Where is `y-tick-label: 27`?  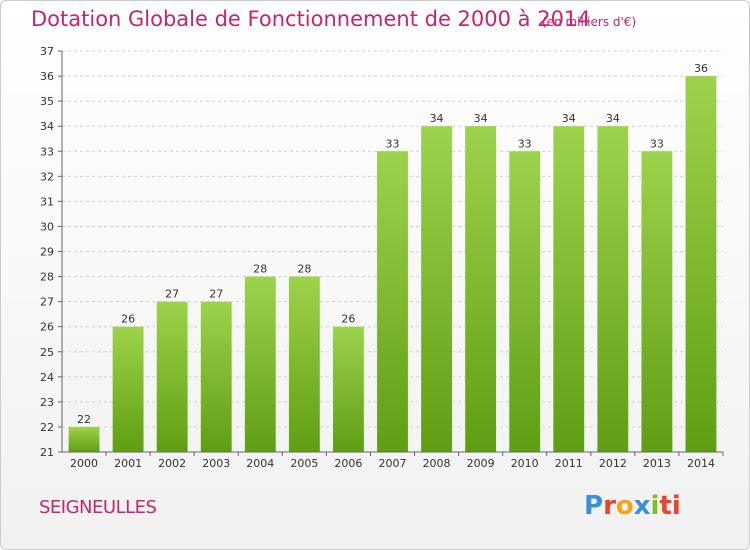 y-tick-label: 27 is located at coordinates (47, 302).